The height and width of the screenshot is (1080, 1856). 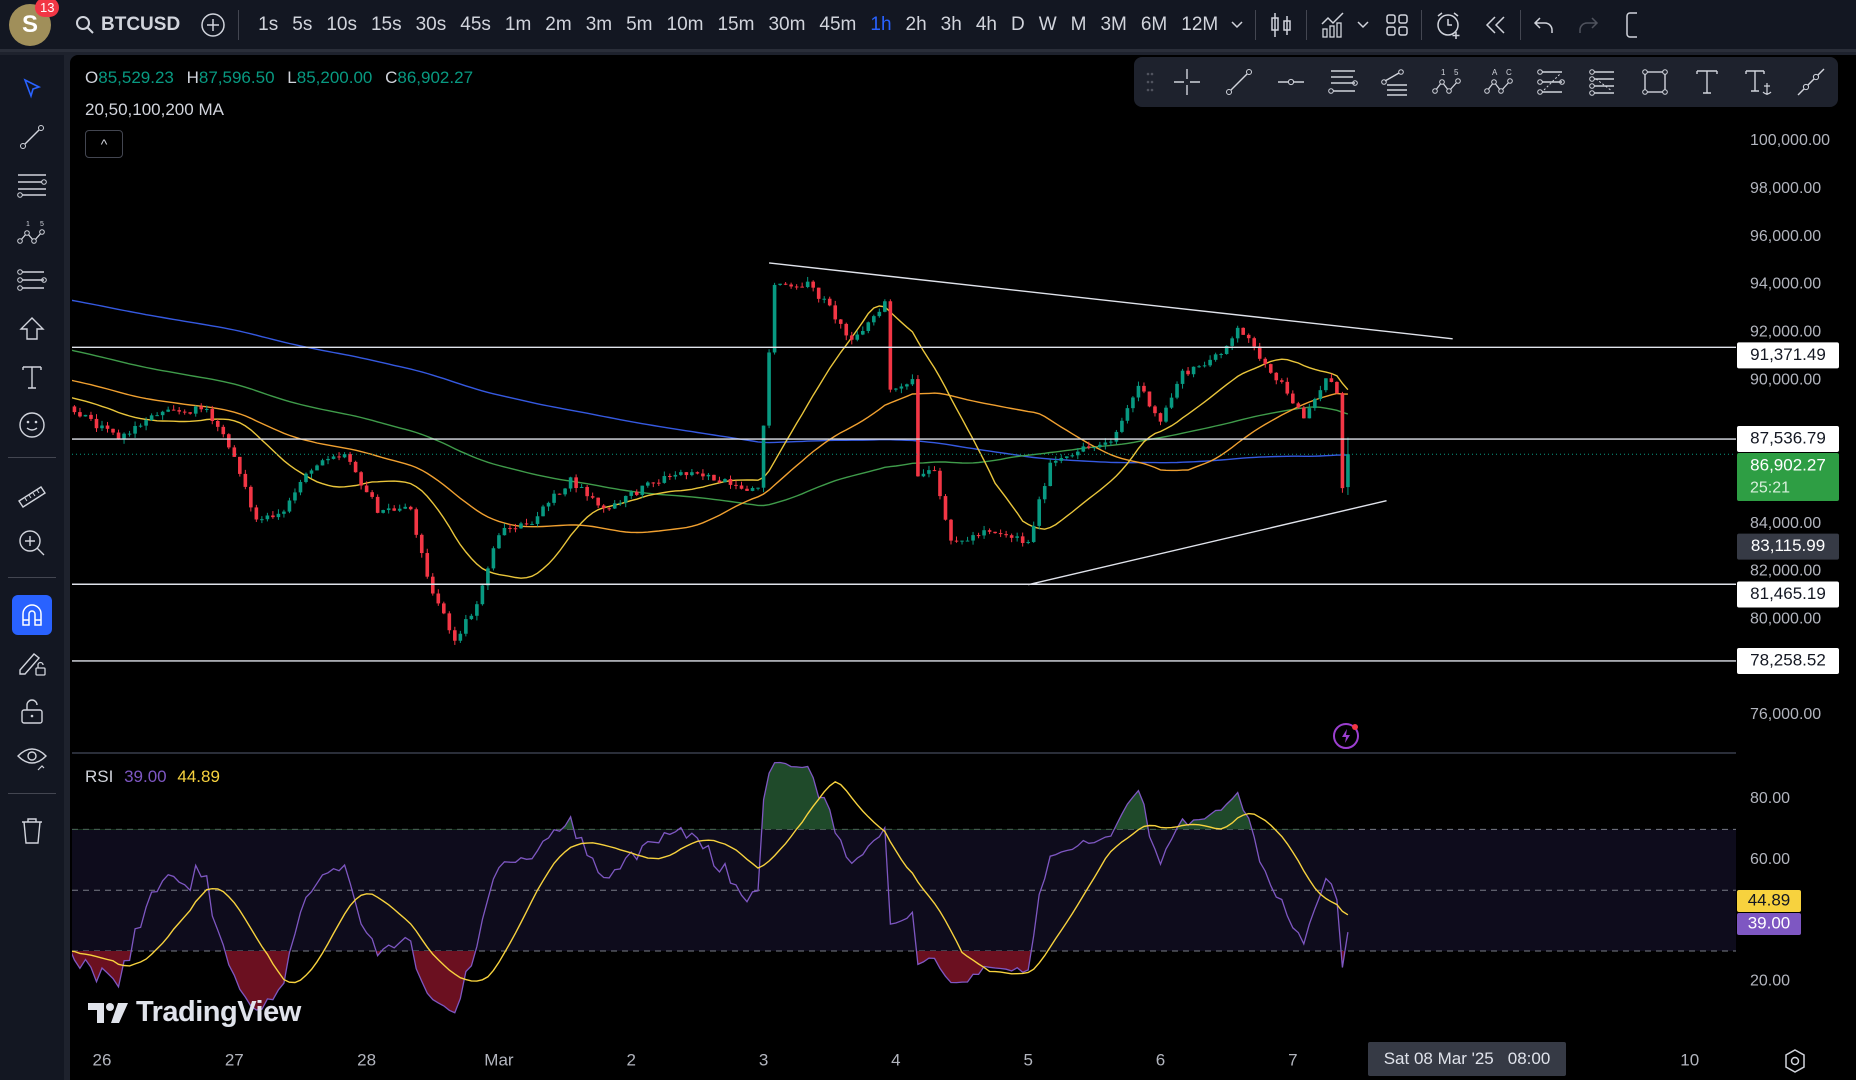 What do you see at coordinates (32, 543) in the screenshot?
I see `zoom-in-tool` at bounding box center [32, 543].